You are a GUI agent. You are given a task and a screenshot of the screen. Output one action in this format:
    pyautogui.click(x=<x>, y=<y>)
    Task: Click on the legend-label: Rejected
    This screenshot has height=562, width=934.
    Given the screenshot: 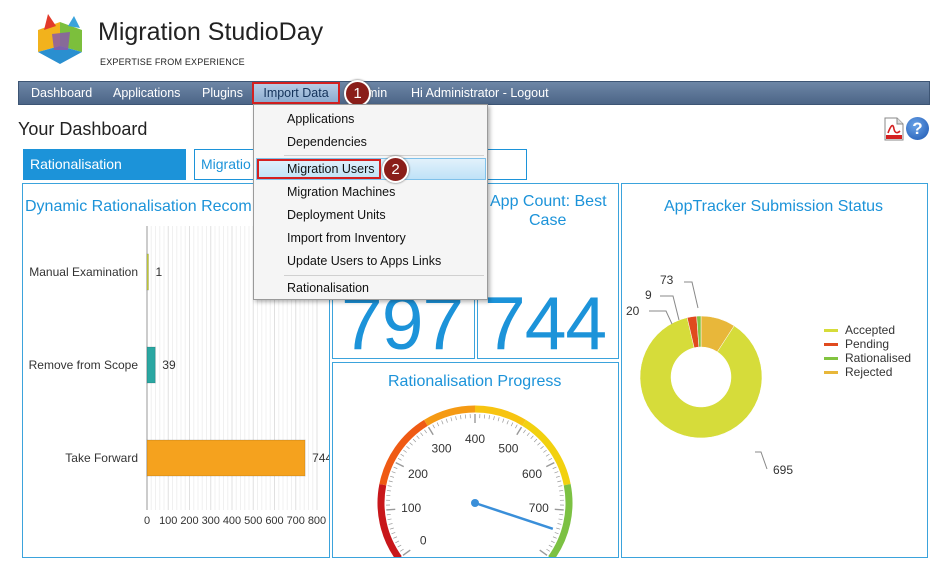 What is the action you would take?
    pyautogui.click(x=868, y=372)
    